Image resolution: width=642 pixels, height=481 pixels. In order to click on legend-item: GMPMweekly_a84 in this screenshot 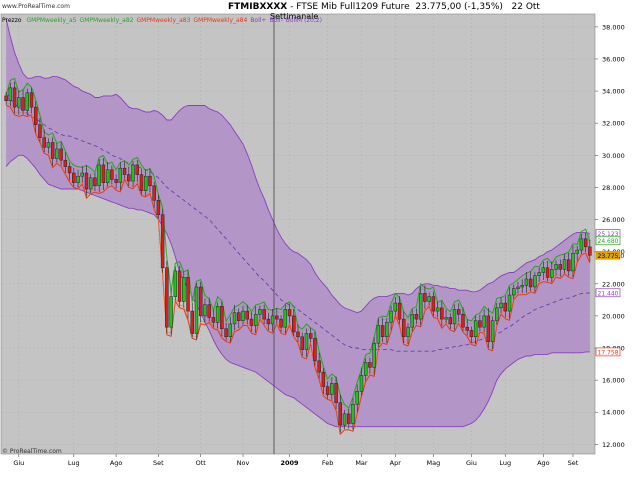, I will do `click(220, 20)`.